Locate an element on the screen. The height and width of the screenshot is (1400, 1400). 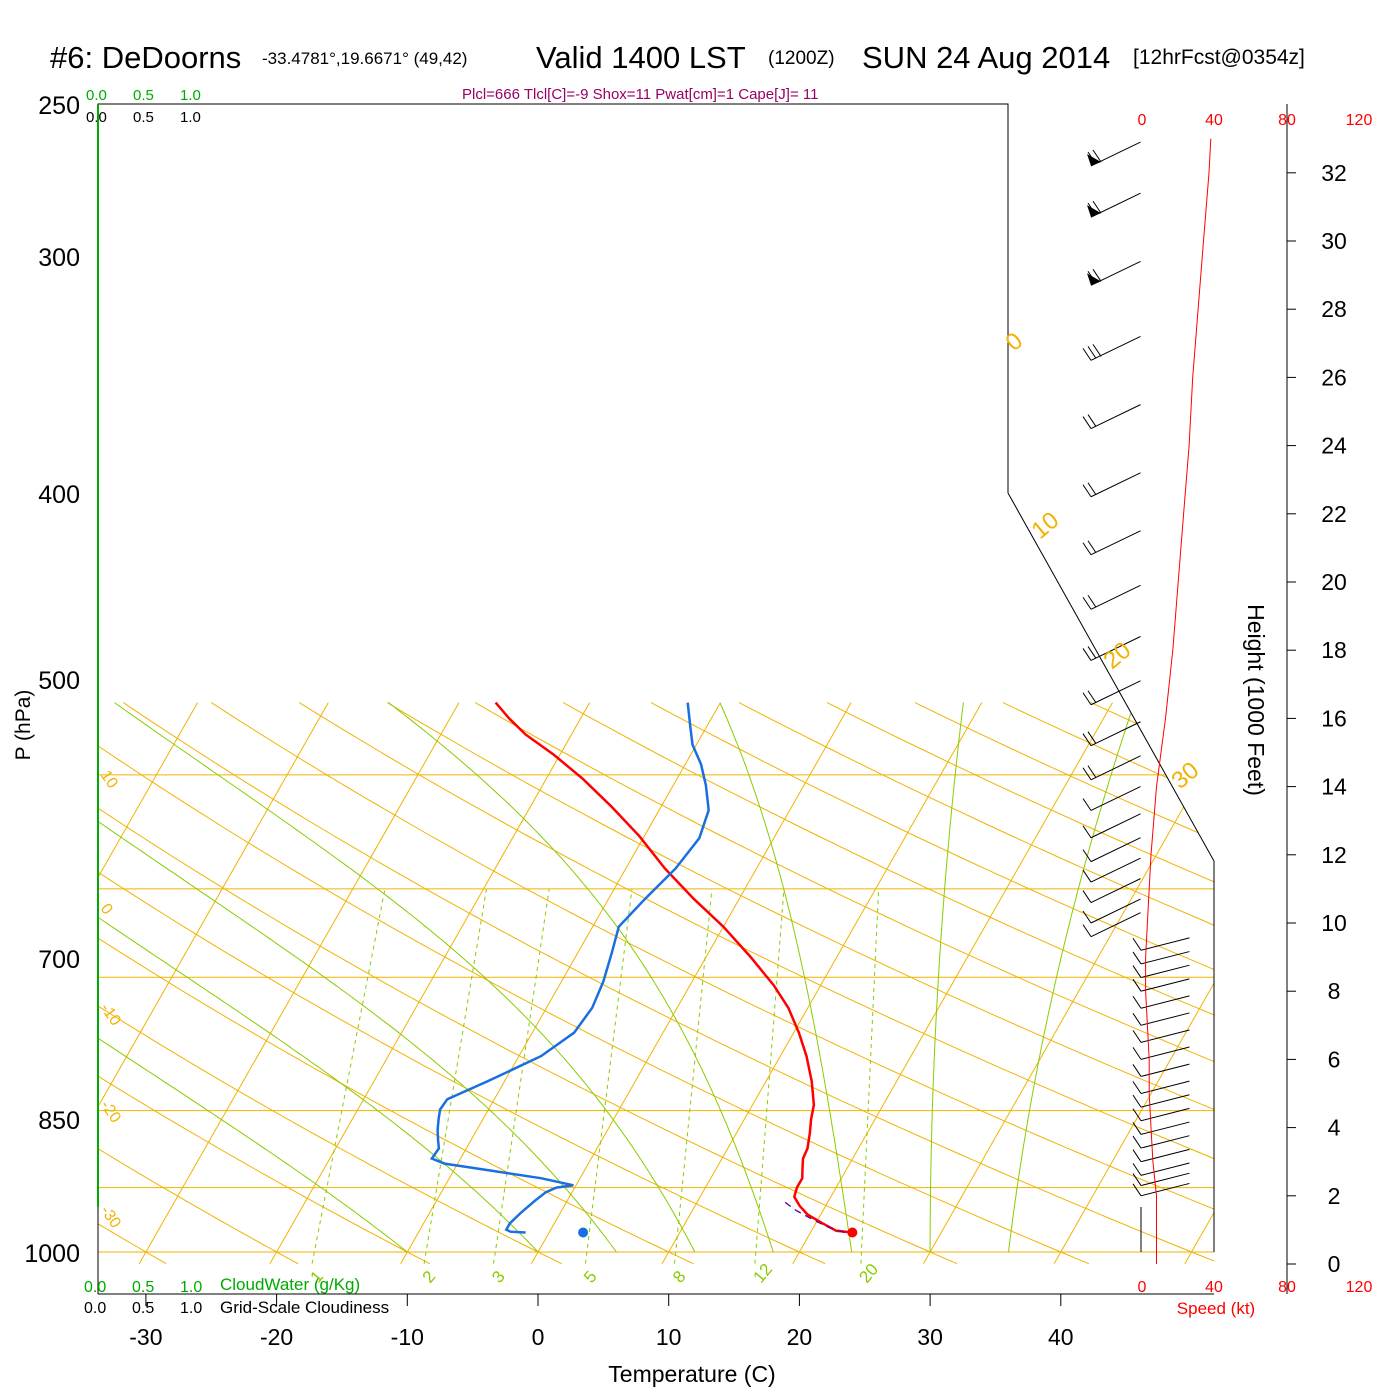
series-layer is located at coordinates (643, 969).